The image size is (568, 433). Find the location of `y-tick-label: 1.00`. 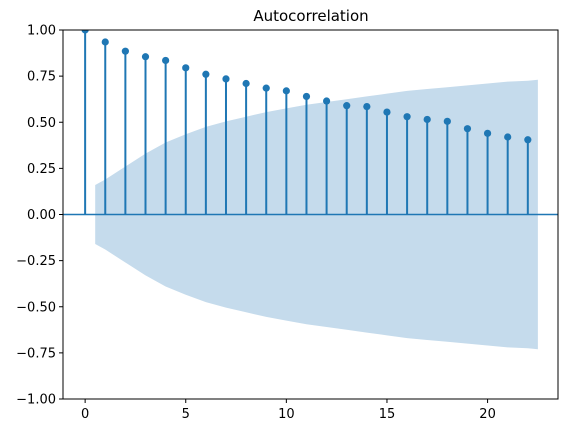

y-tick-label: 1.00 is located at coordinates (41, 31).